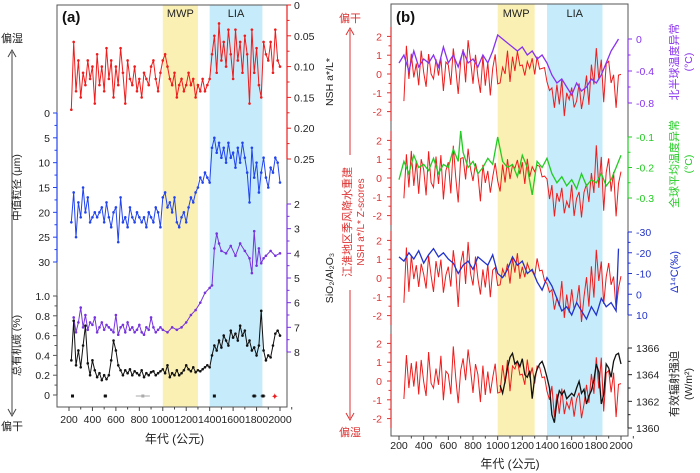 This screenshot has height=473, width=700. Describe the element at coordinates (498, 446) in the screenshot. I see `x-tick-label: 1000` at that location.